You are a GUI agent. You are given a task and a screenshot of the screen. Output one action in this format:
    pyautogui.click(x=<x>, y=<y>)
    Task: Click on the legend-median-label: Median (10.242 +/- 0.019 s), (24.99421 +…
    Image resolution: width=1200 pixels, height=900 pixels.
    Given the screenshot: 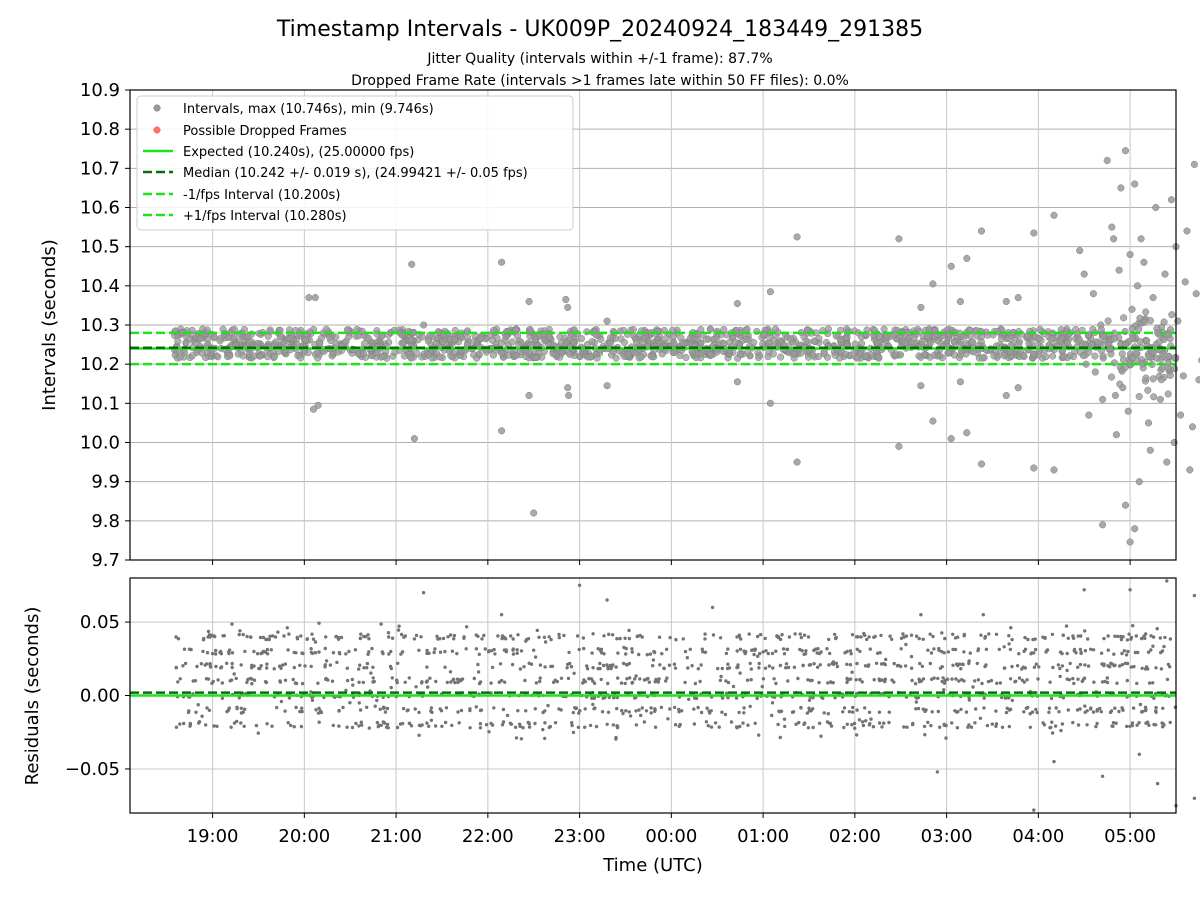 What is the action you would take?
    pyautogui.click(x=355, y=173)
    